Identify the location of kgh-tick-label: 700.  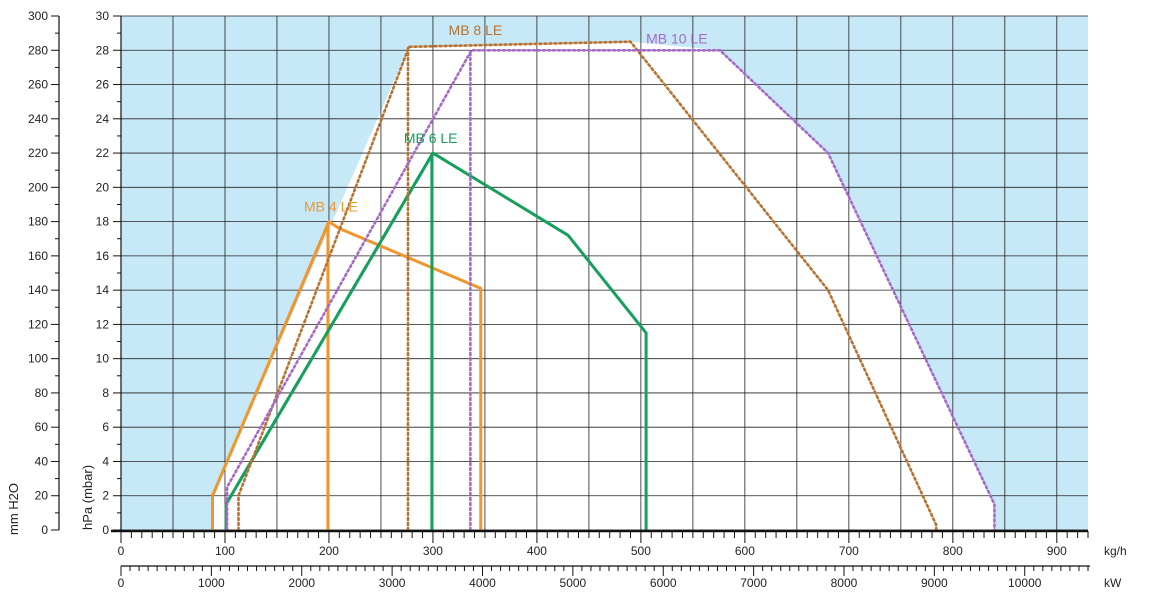
(849, 551).